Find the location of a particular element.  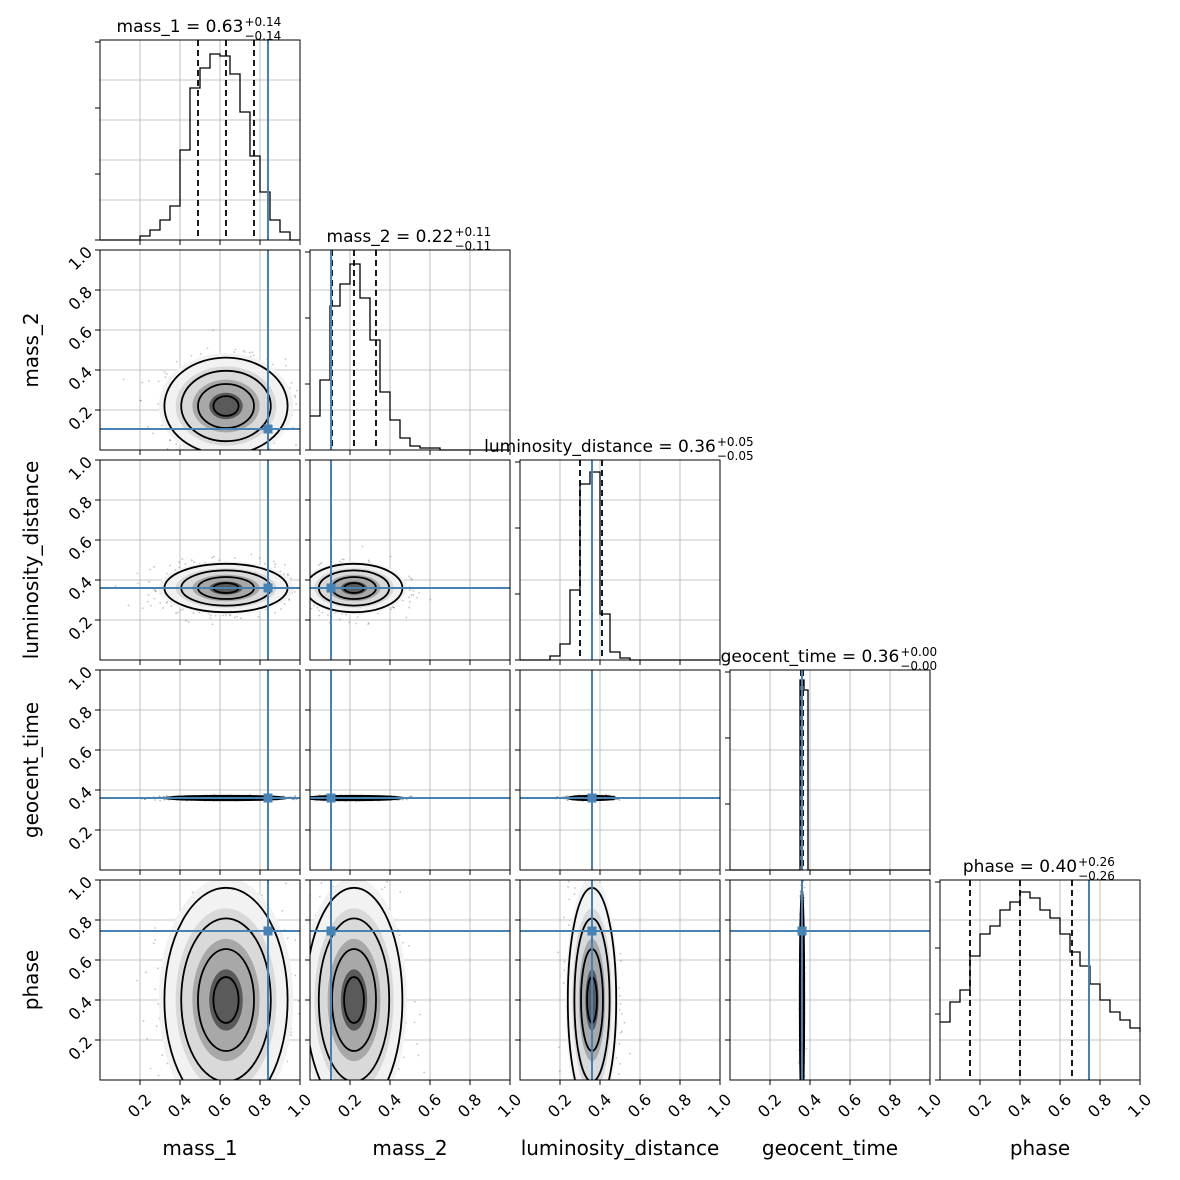

histogram-luminosity_distance is located at coordinates (620, 566).